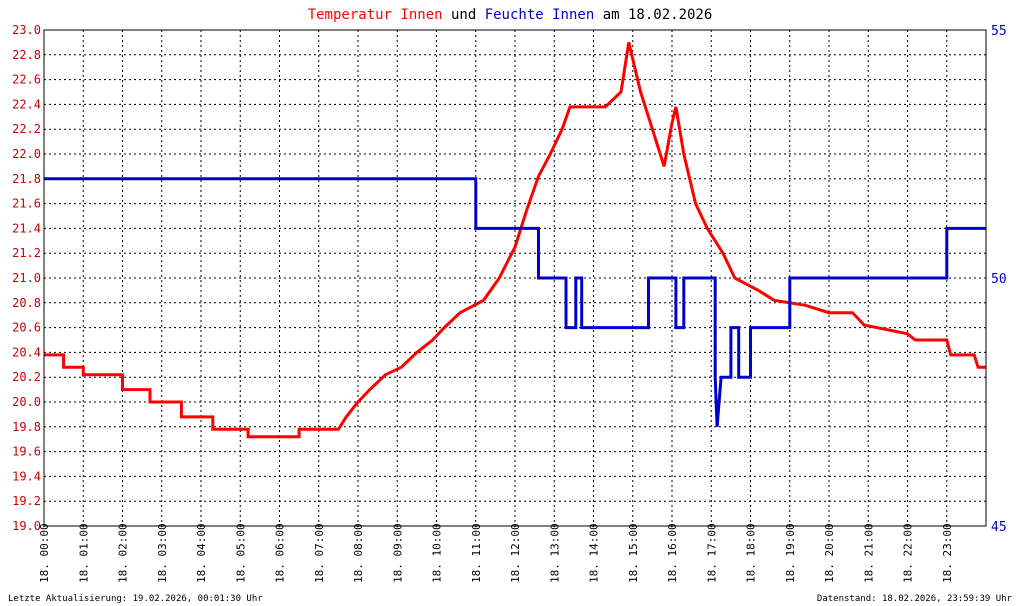 Image resolution: width=1020 pixels, height=606 pixels. What do you see at coordinates (26, 427) in the screenshot?
I see `y-left-tick-label: 19.8` at bounding box center [26, 427].